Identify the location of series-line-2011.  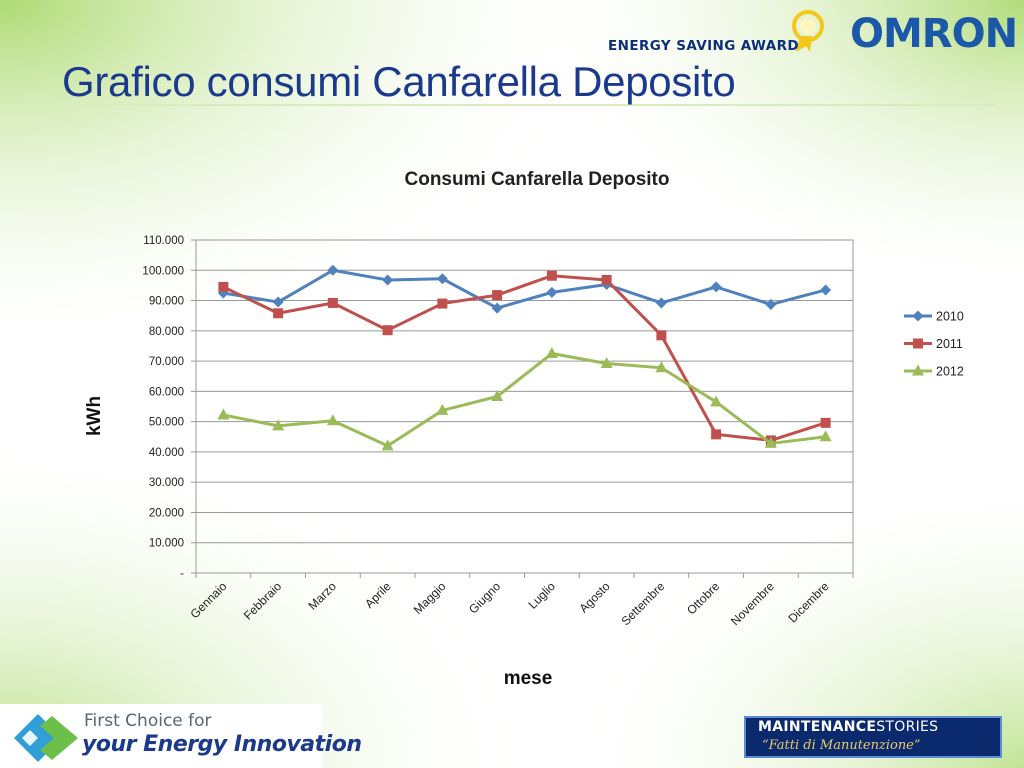
(524, 358).